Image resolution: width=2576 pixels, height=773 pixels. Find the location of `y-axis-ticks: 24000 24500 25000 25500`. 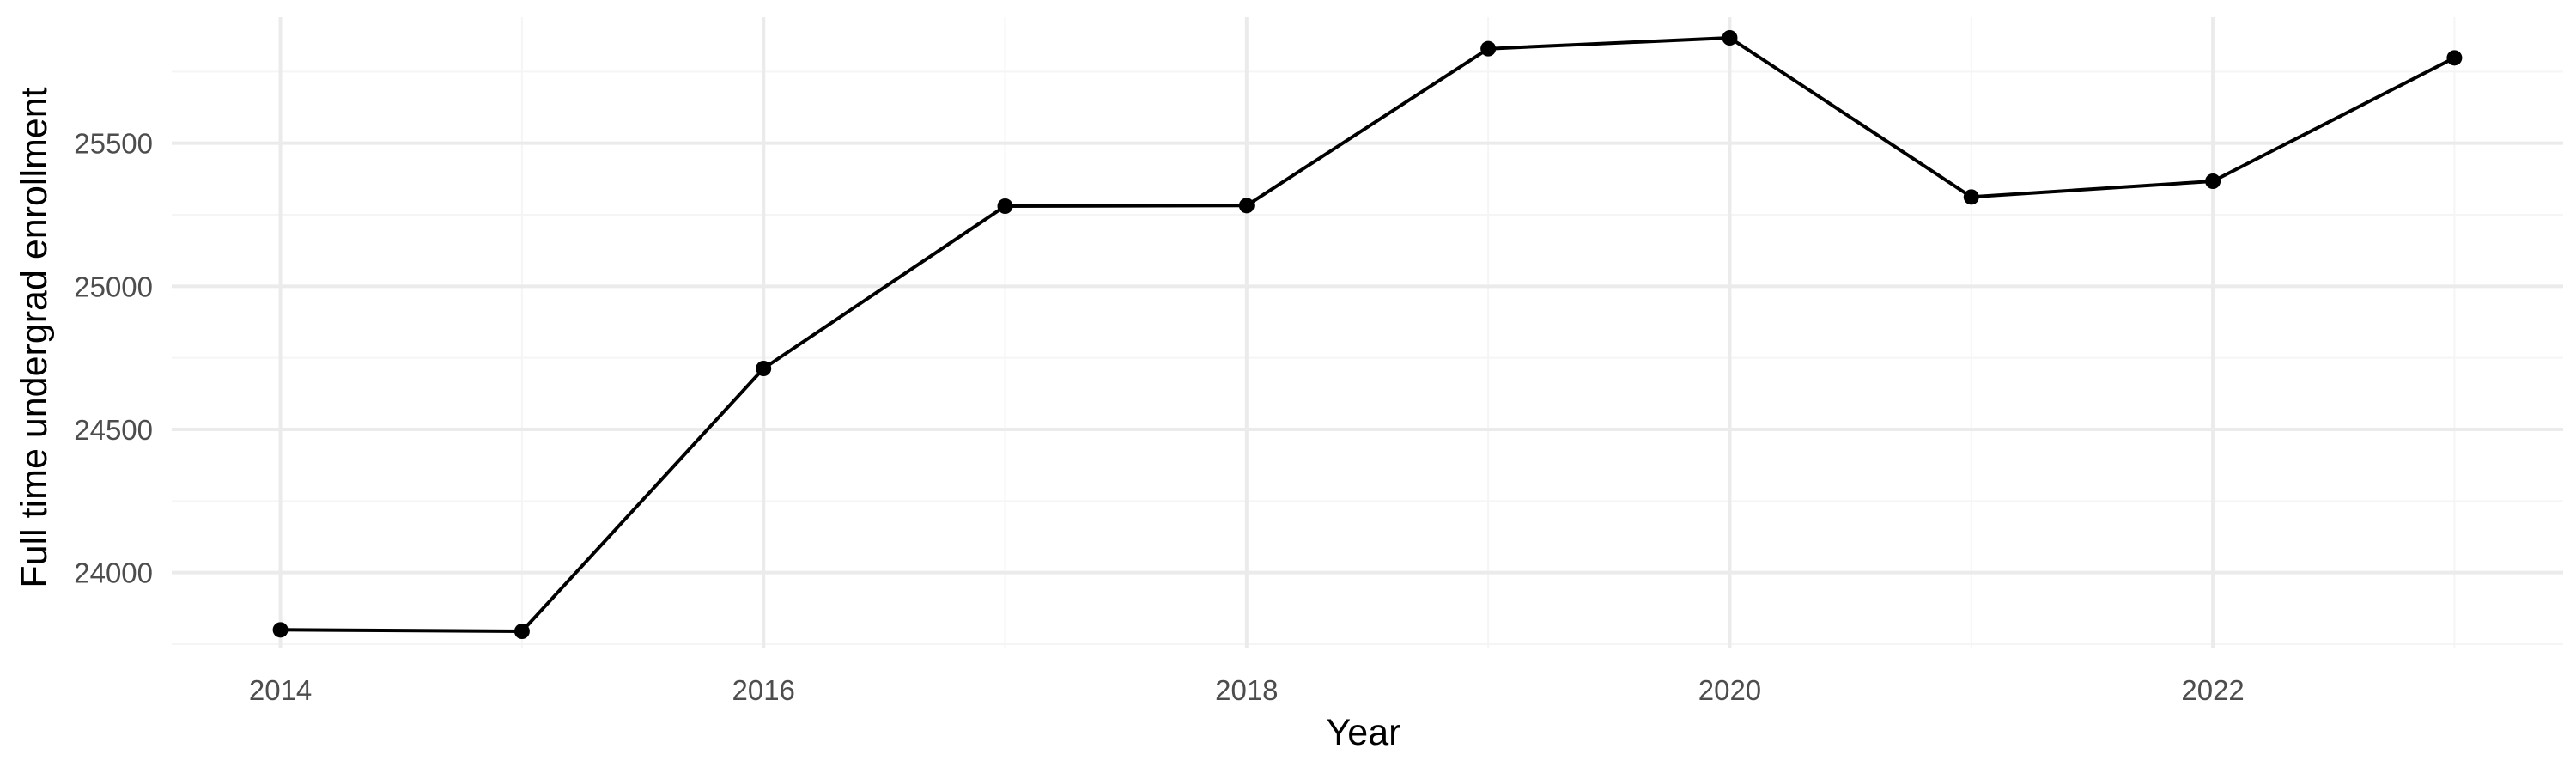

y-axis-ticks: 24000 24500 25000 25500 is located at coordinates (113, 358).